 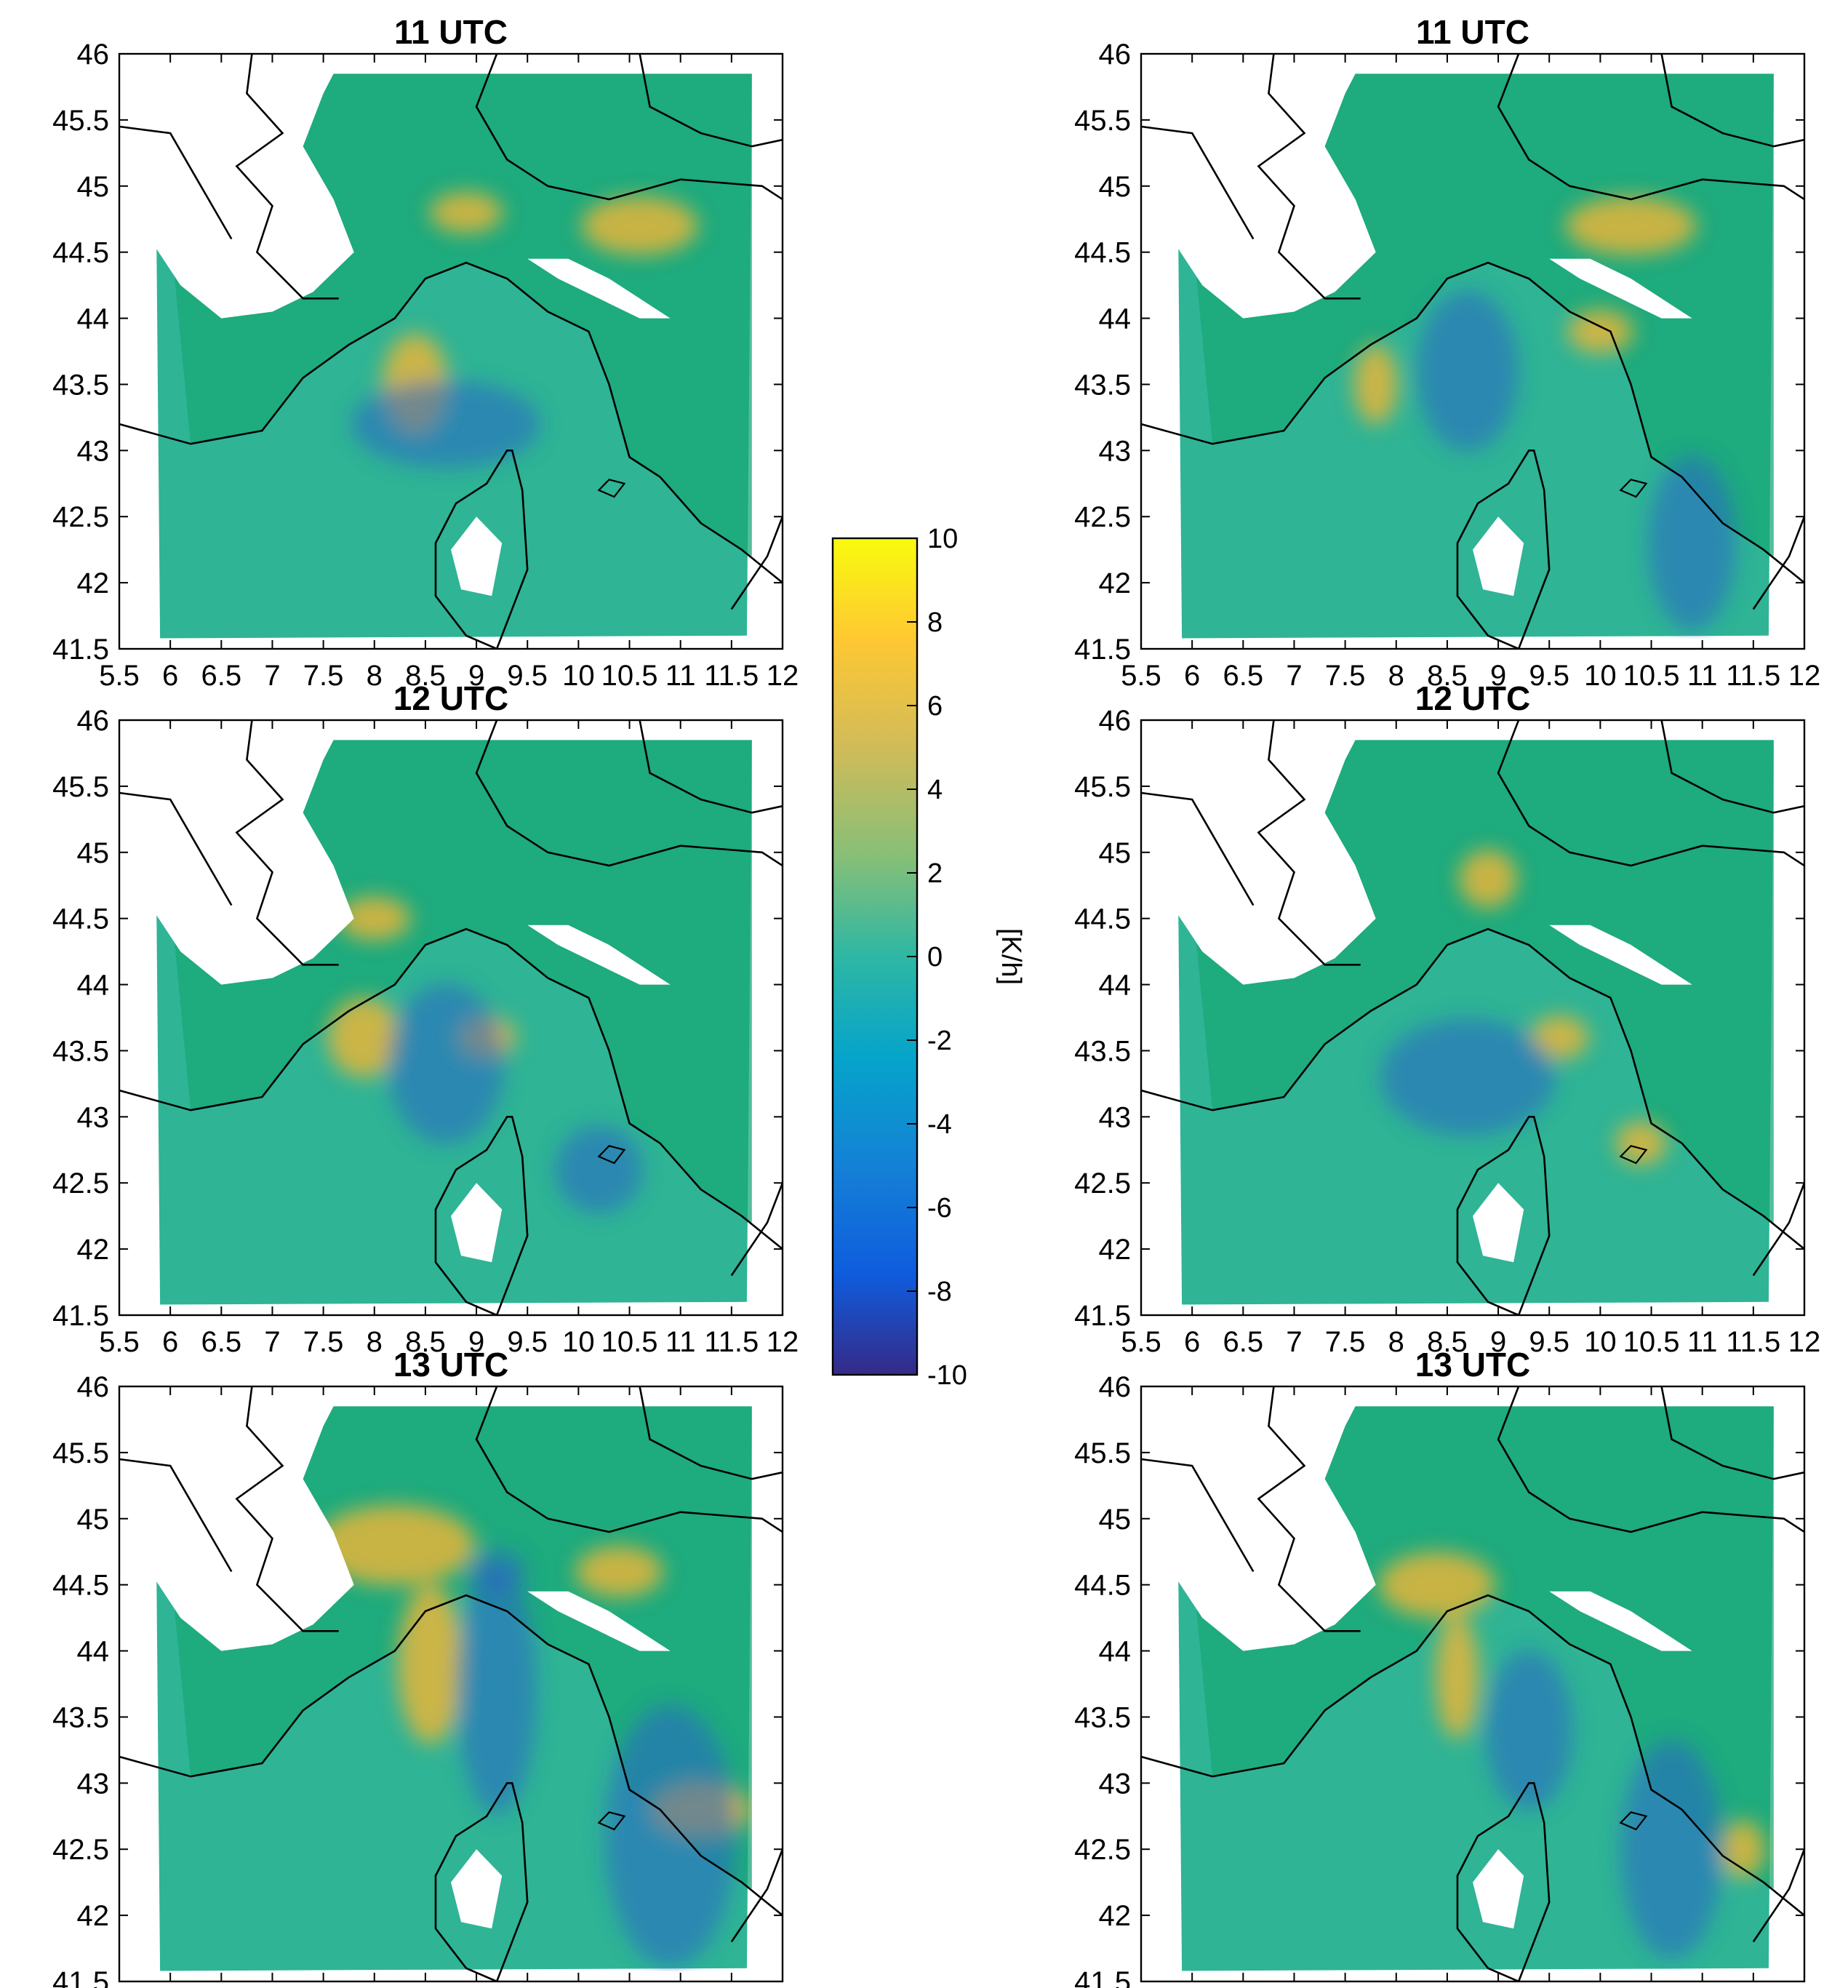 I want to click on x-tick-label: 6.5, so click(x=221, y=1342).